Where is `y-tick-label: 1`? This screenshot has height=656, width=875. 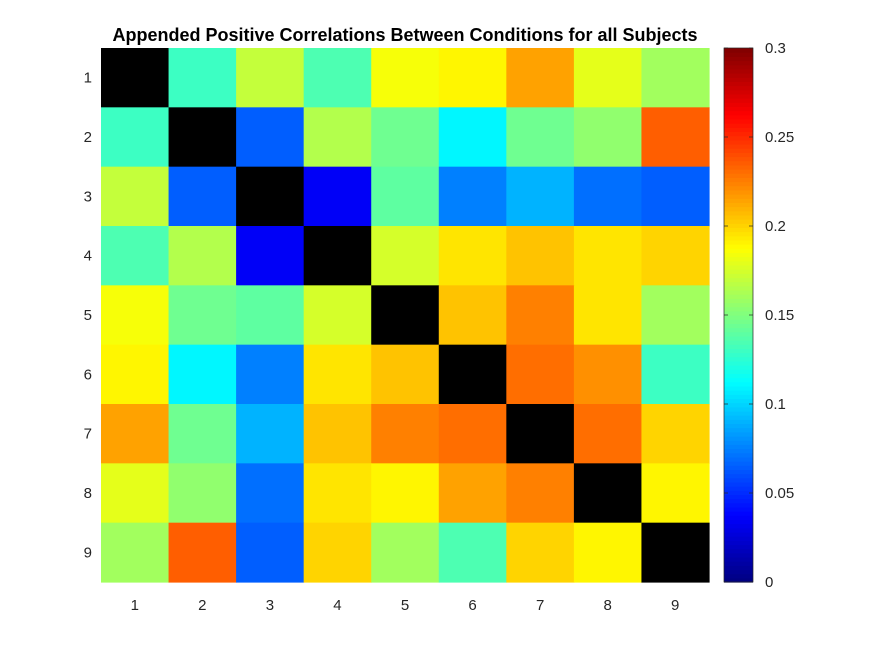 y-tick-label: 1 is located at coordinates (88, 78).